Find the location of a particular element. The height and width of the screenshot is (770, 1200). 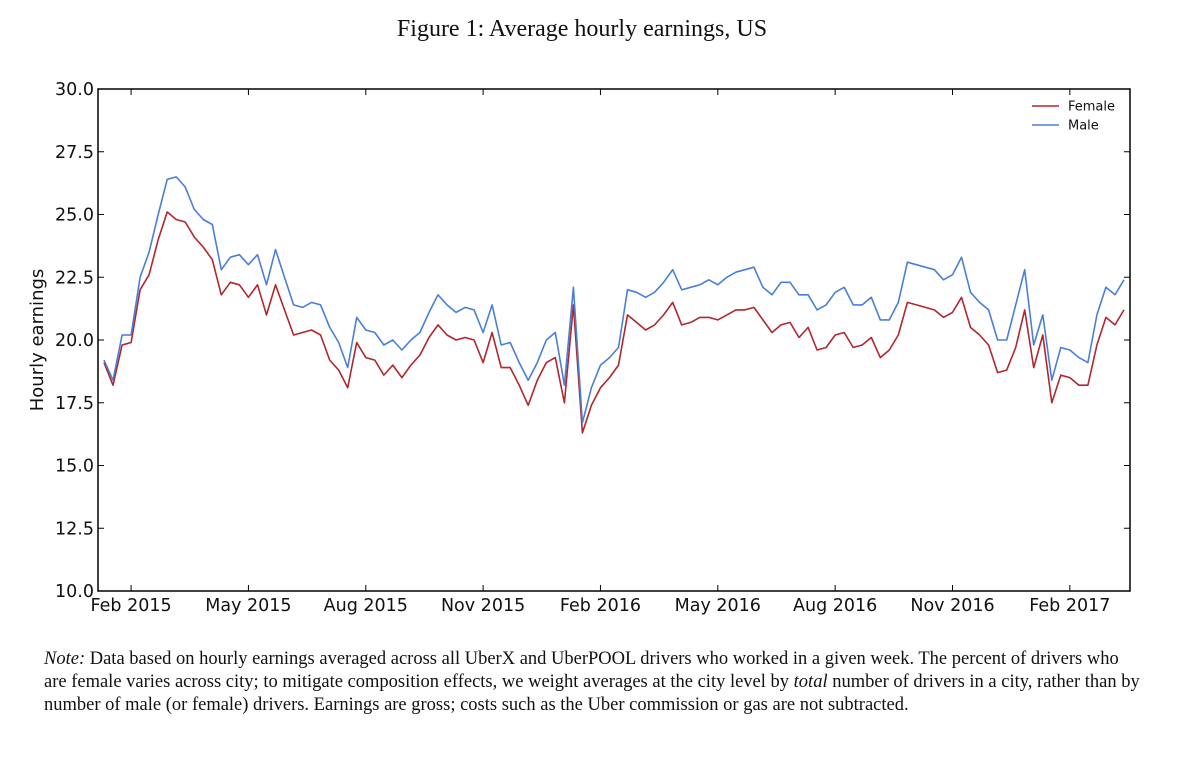

x-tick-label: Aug 2015 is located at coordinates (366, 606).